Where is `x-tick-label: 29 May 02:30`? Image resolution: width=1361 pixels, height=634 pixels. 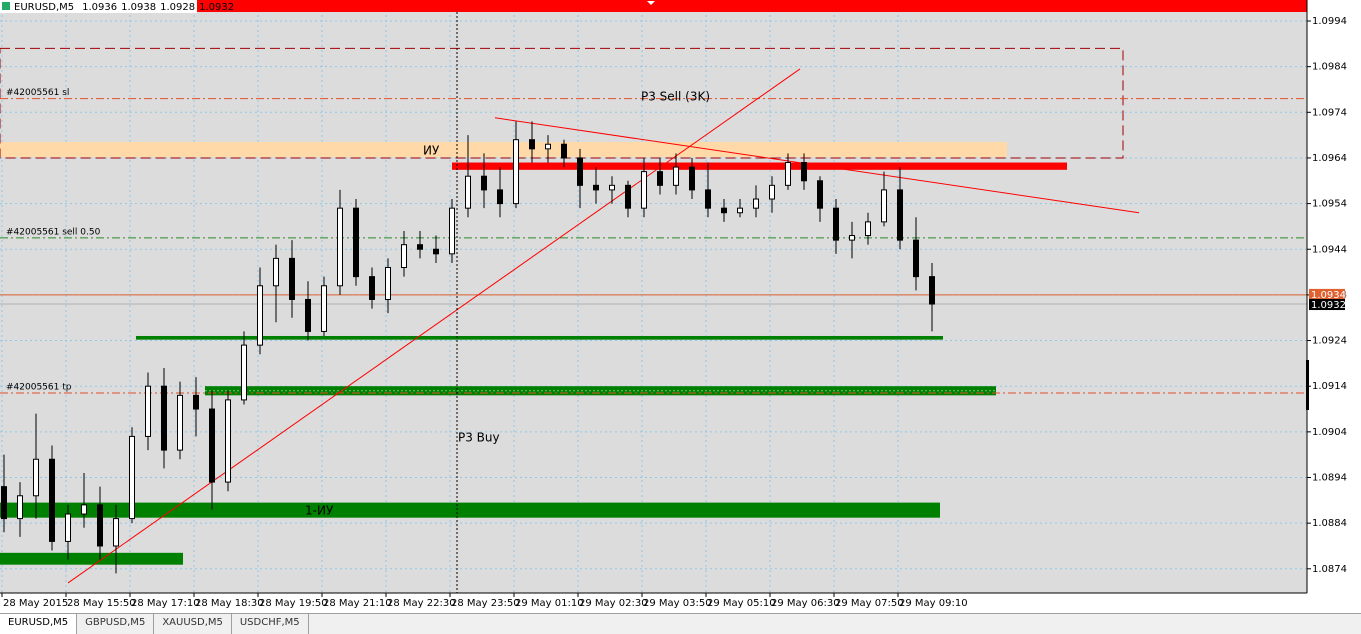 x-tick-label: 29 May 02:30 is located at coordinates (613, 603).